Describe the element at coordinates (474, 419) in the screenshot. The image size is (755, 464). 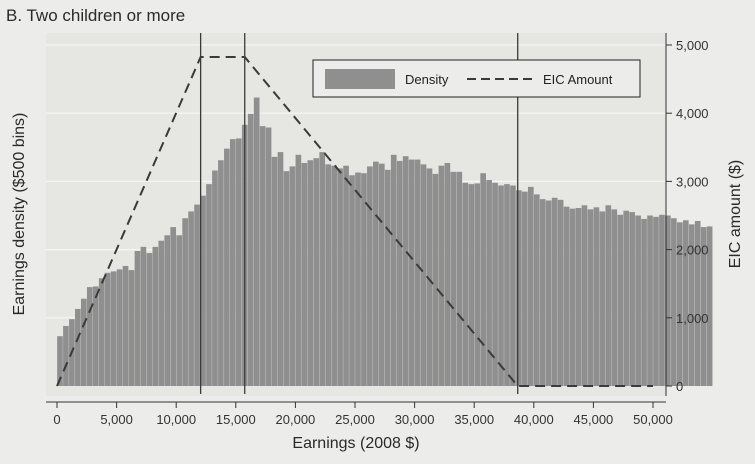
I see `x-tick-label: 35,000` at that location.